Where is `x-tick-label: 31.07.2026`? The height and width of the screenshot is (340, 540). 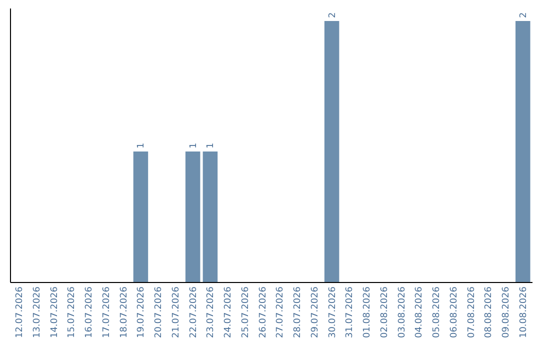 x-tick-label: 31.07.2026 is located at coordinates (350, 312).